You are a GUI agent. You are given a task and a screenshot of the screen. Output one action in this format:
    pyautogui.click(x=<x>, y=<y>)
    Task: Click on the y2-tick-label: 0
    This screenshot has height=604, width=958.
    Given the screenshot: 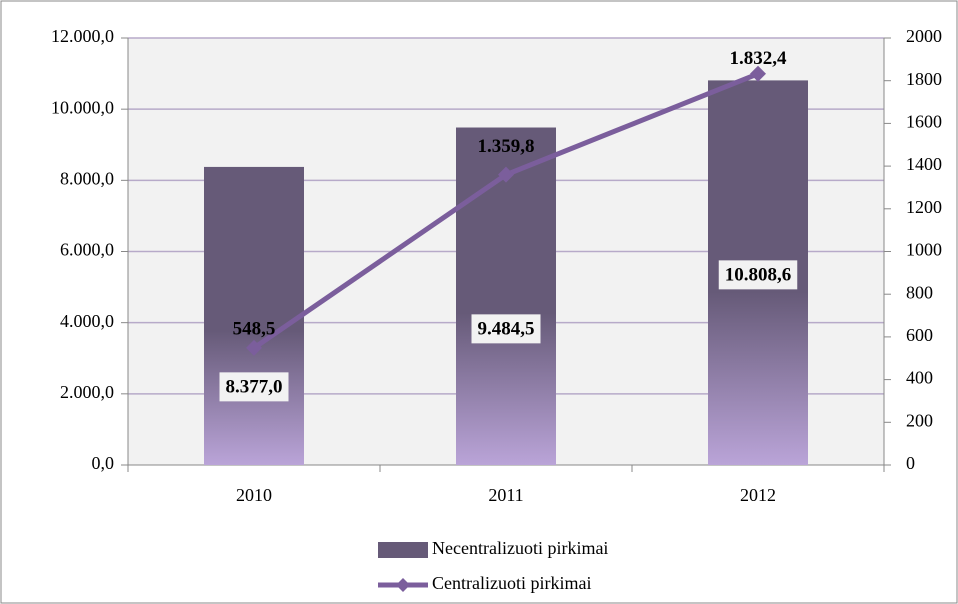 What is the action you would take?
    pyautogui.click(x=910, y=463)
    